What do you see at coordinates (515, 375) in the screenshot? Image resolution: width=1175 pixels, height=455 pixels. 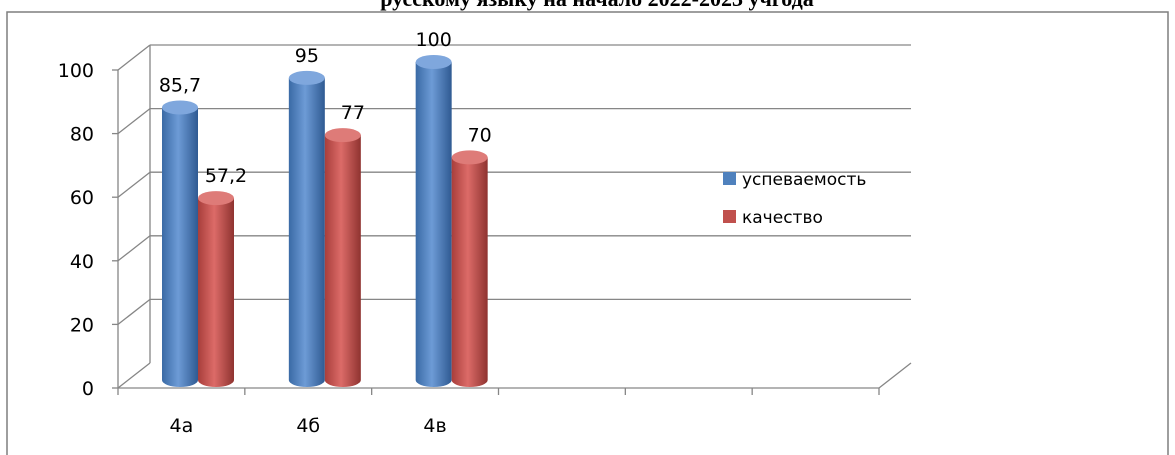 I see `floor-edge` at bounding box center [515, 375].